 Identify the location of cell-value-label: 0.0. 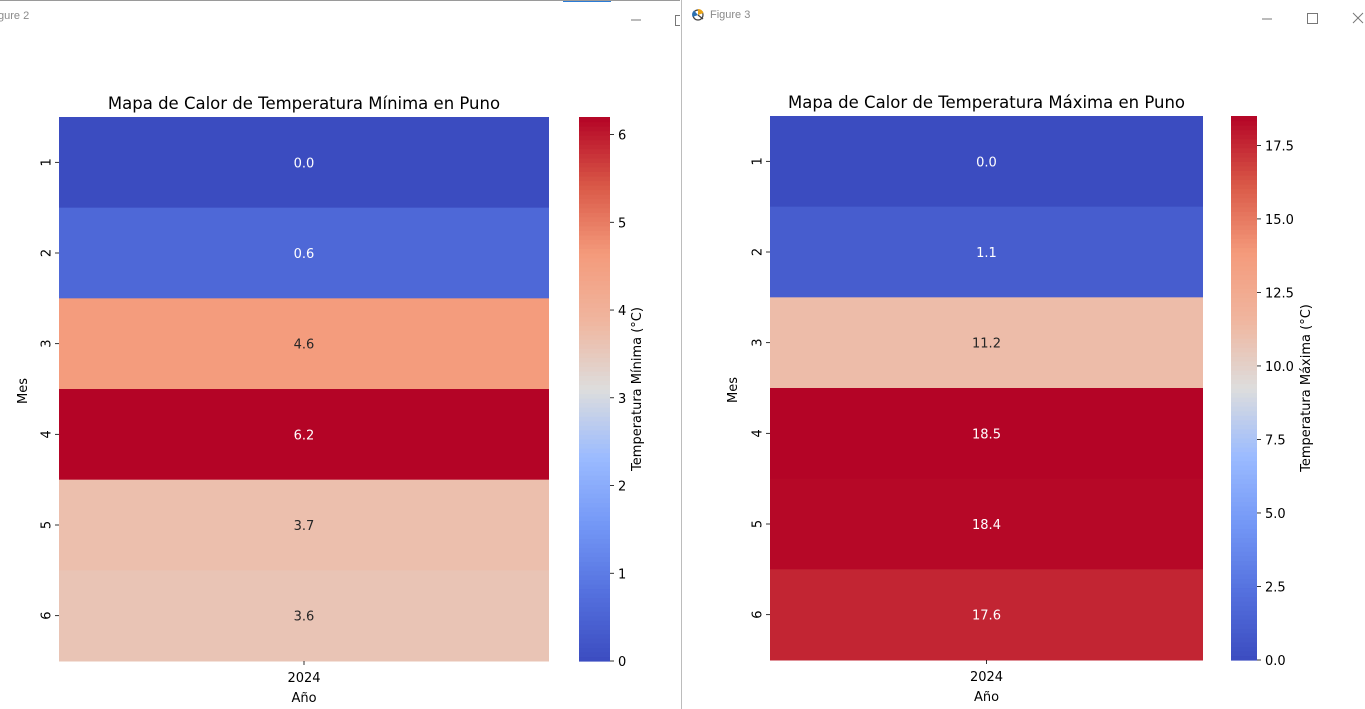
(986, 162).